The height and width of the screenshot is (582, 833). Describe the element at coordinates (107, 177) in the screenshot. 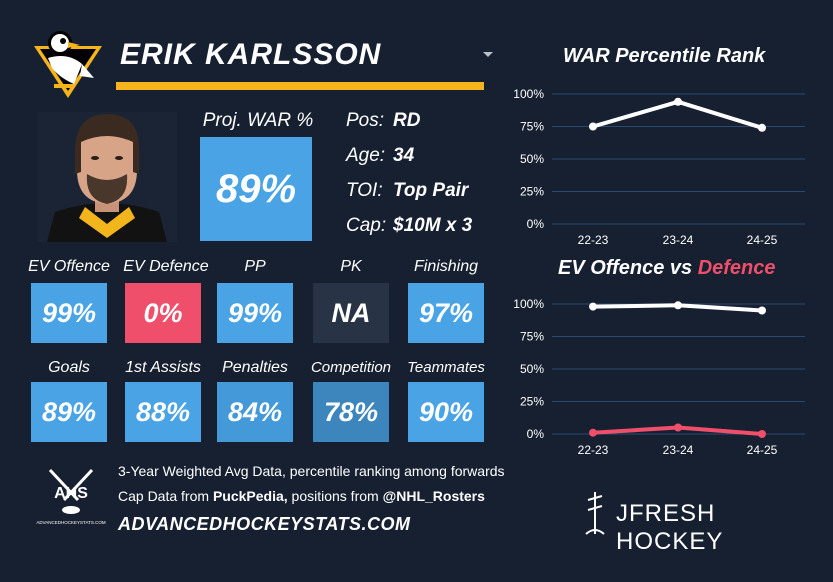

I see `player-photo` at that location.